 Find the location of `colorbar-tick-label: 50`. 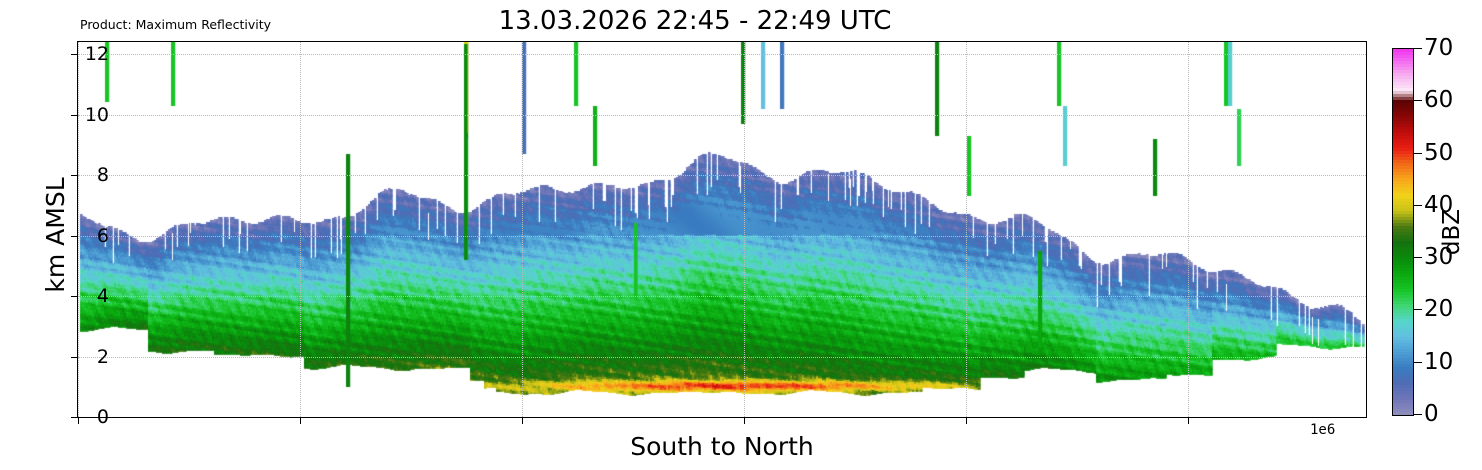

colorbar-tick-label: 50 is located at coordinates (1439, 152).